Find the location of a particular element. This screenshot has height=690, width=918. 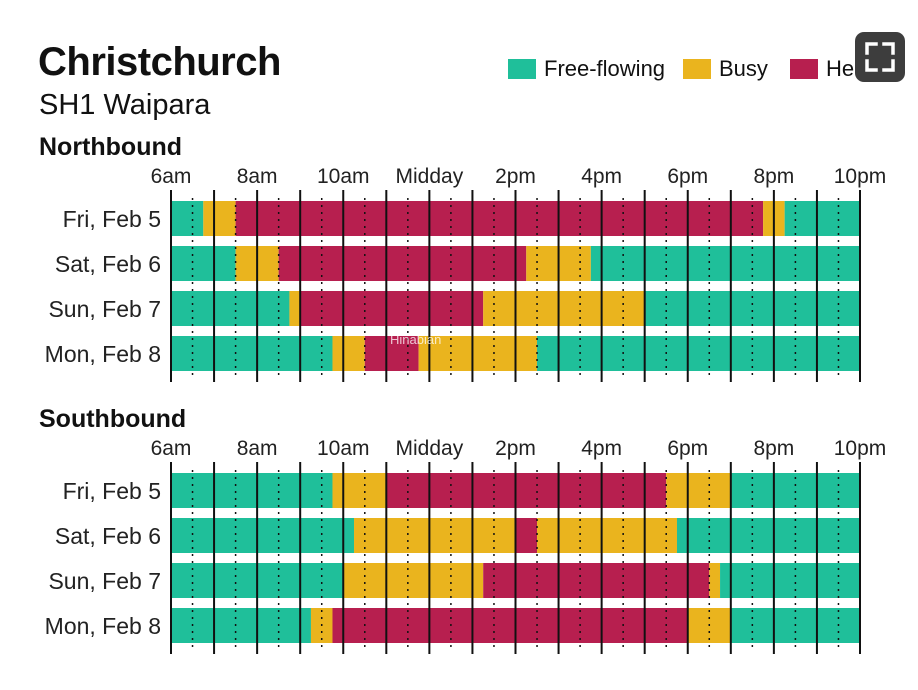

expand-button is located at coordinates (880, 57).